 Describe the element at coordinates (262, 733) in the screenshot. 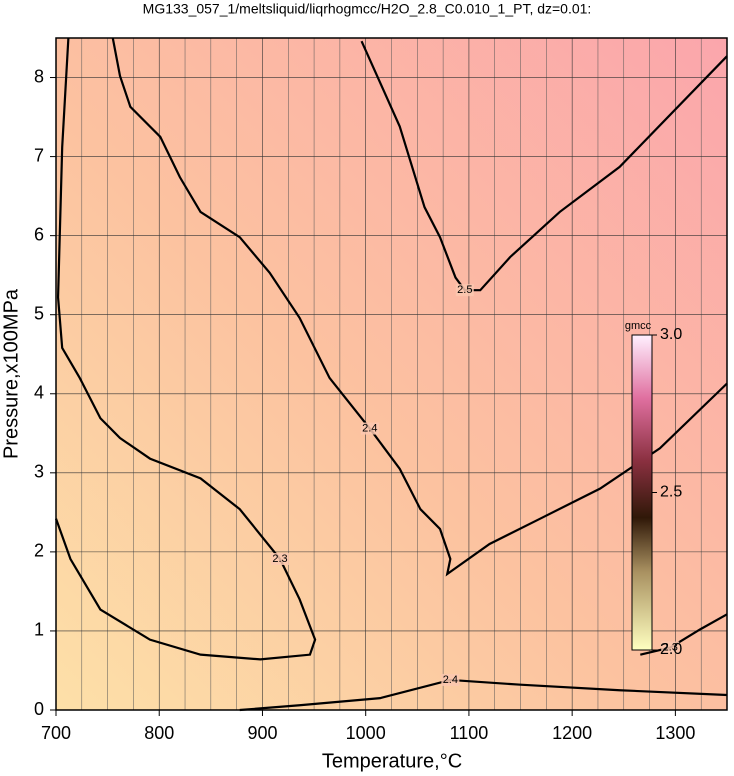

I see `x-tick-label: 900` at that location.